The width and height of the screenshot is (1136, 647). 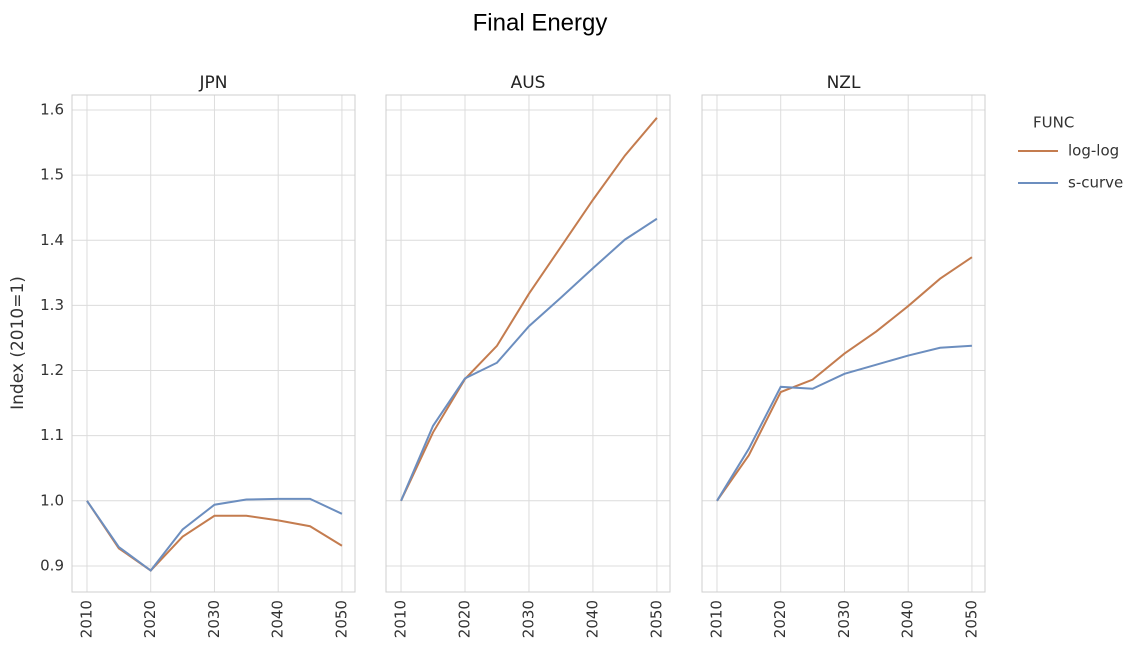 I want to click on panel-title: AUS, so click(x=528, y=83).